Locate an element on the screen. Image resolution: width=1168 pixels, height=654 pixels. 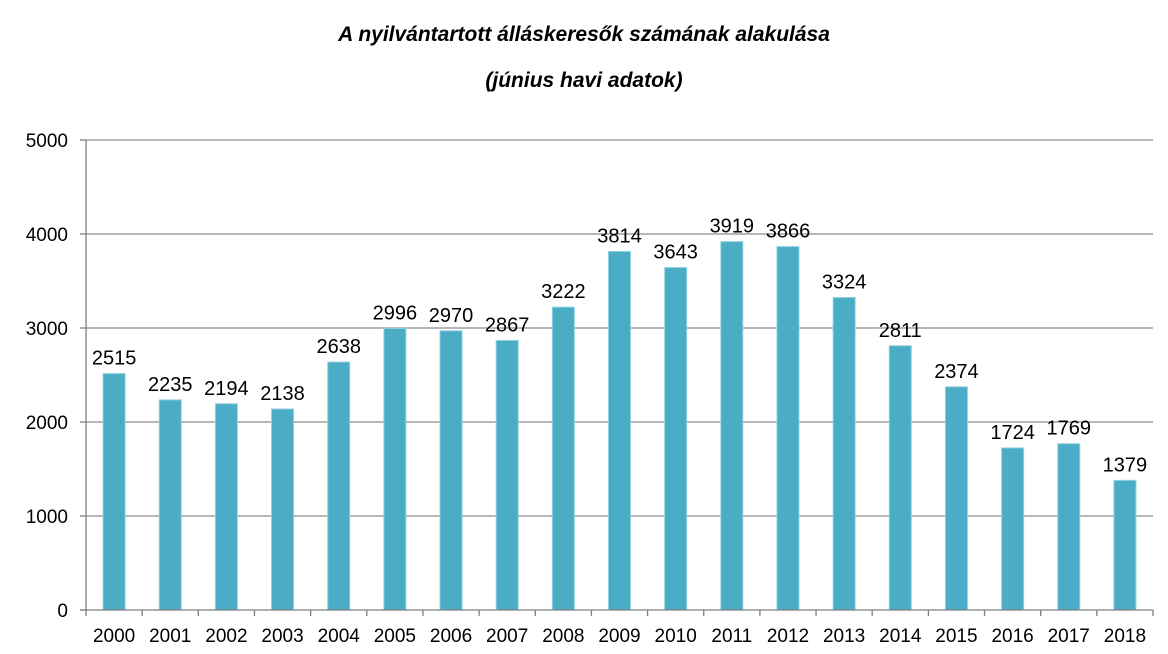
x-tick-label-2018: 2018 is located at coordinates (1125, 636).